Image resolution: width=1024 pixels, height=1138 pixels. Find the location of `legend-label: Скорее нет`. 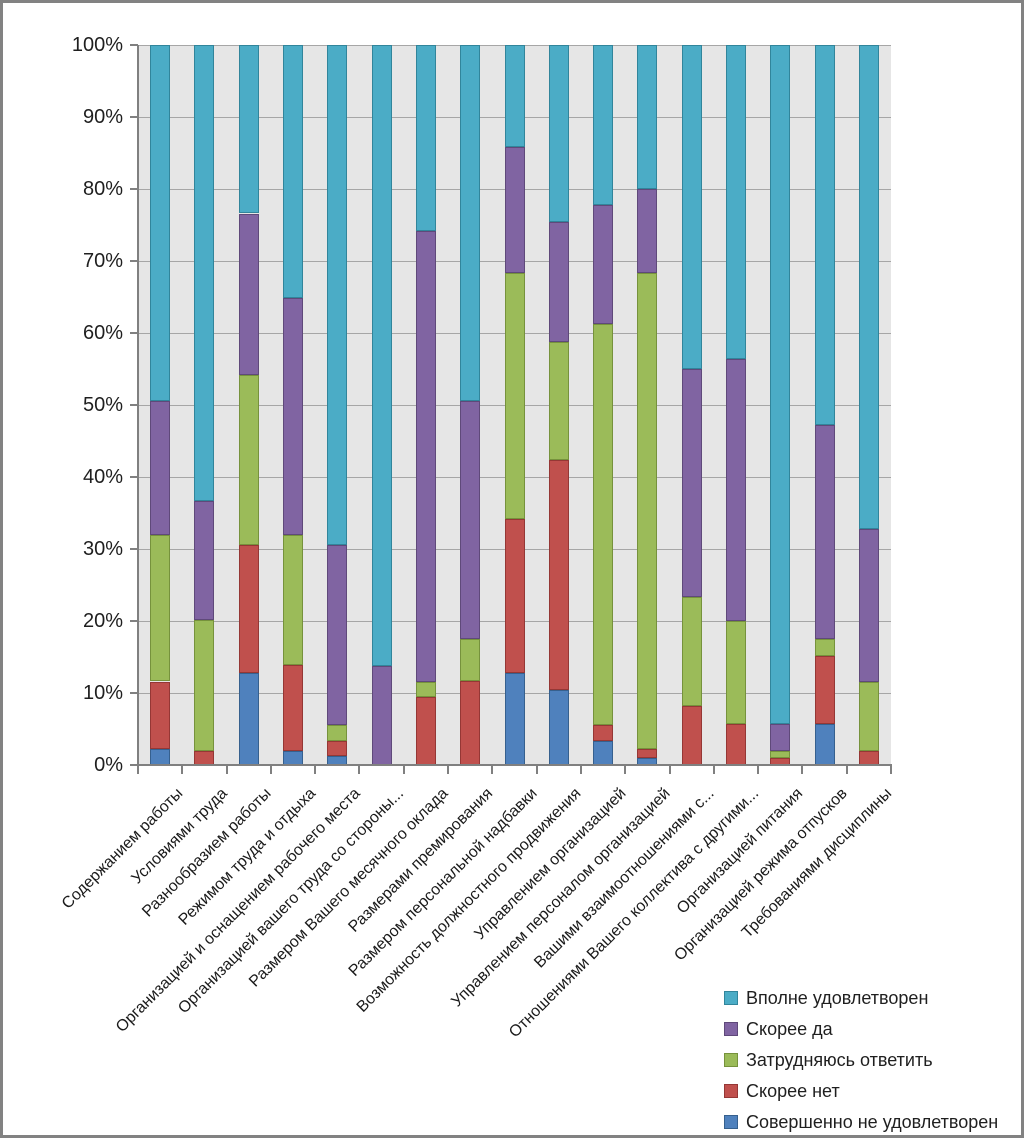

legend-label: Скорее нет is located at coordinates (793, 1091).